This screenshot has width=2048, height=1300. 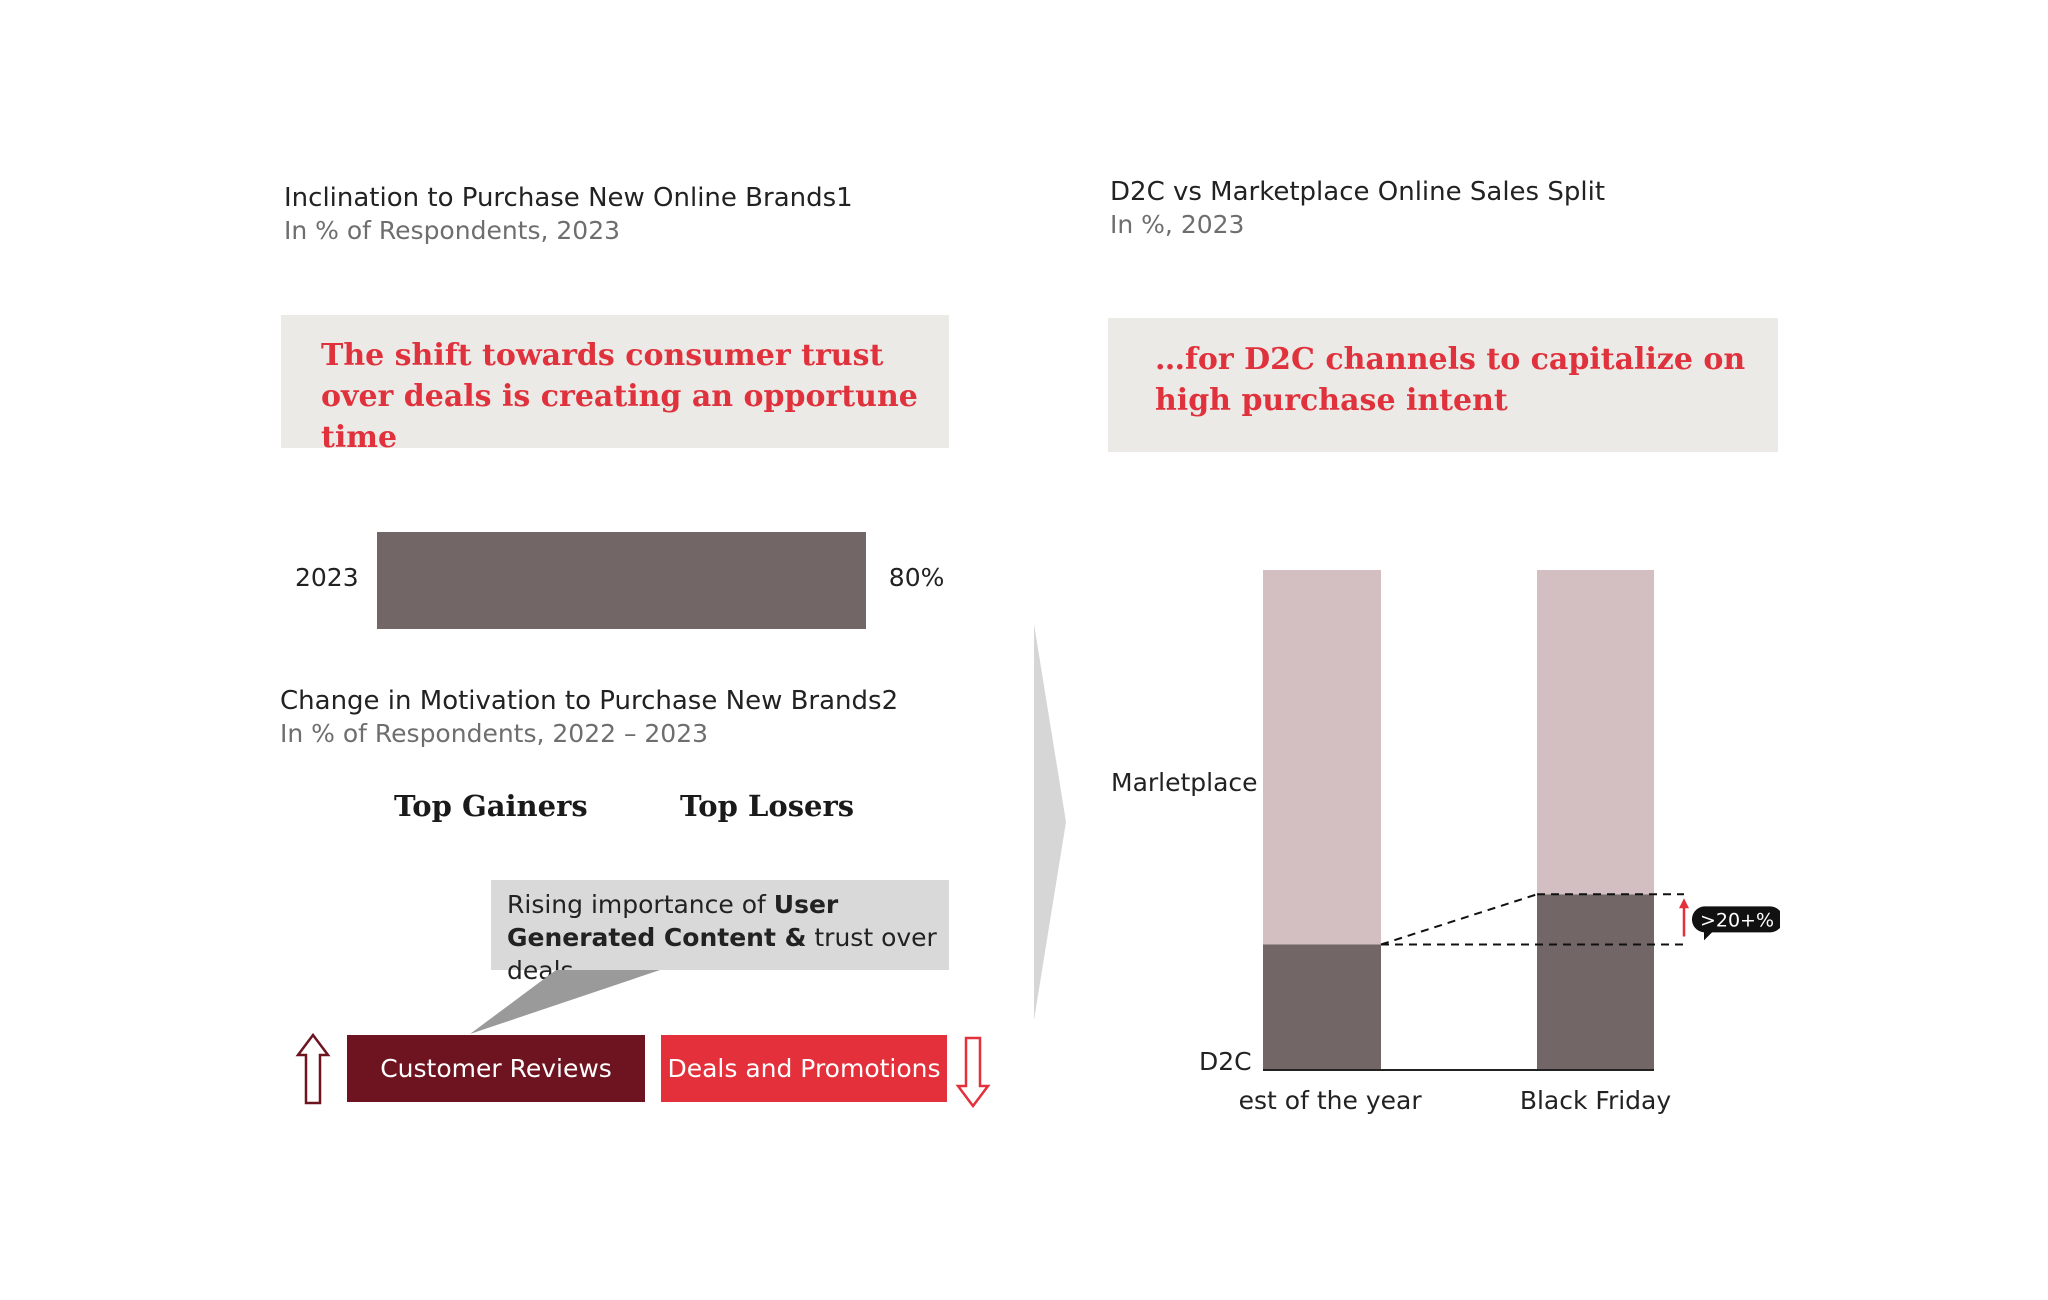 I want to click on x-tick-label-black-friday: Black Friday, so click(x=1596, y=1100).